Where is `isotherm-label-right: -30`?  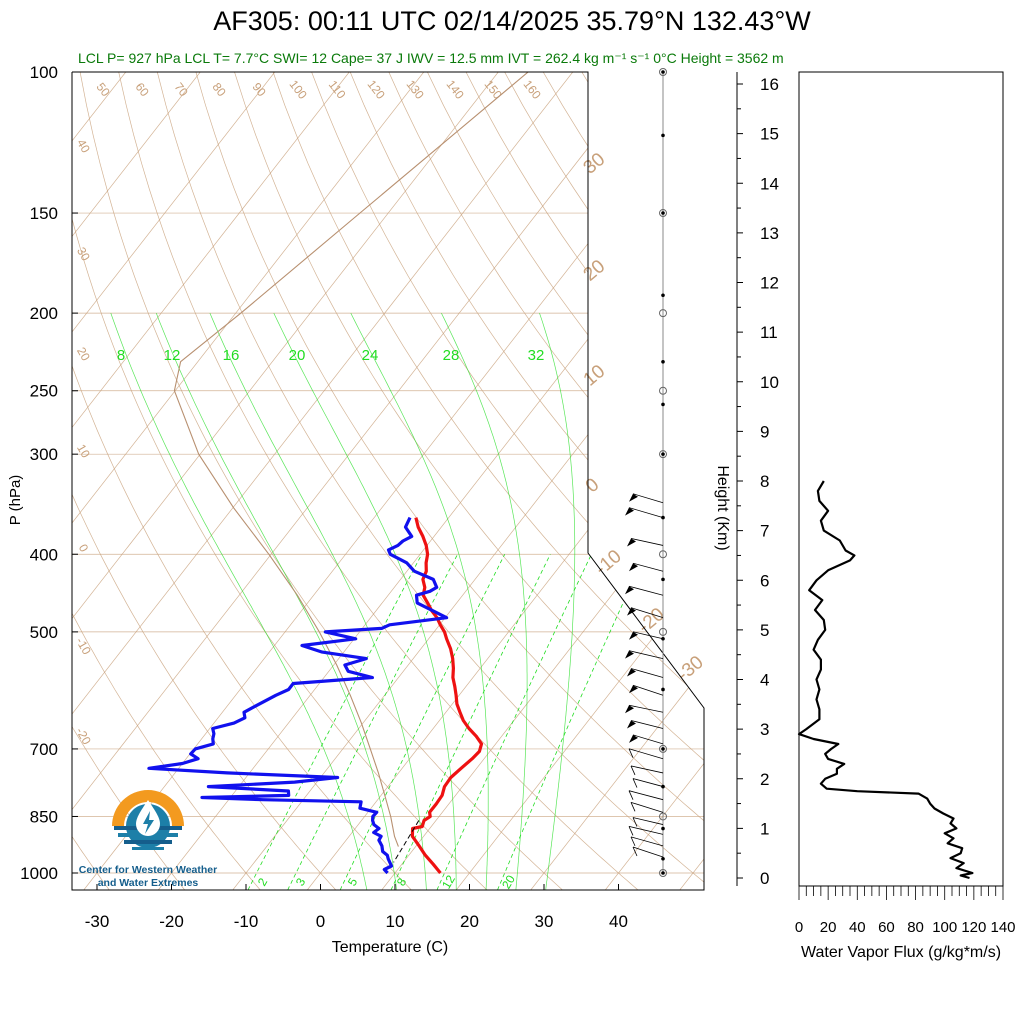
isotherm-label-right: -30 is located at coordinates (690, 669).